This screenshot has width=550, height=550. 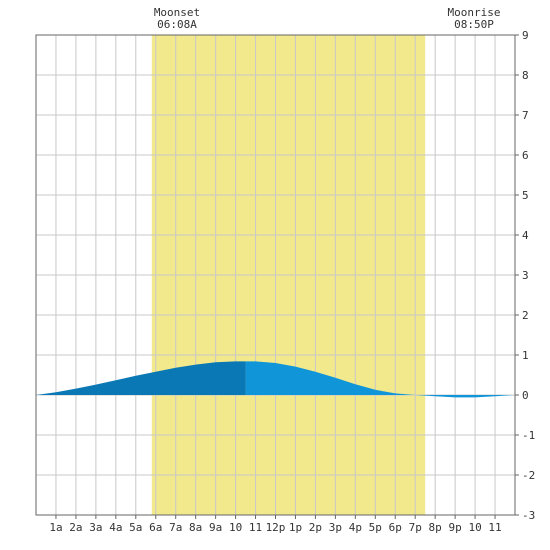 What do you see at coordinates (525, 275) in the screenshot?
I see `y-tick-label: 3` at bounding box center [525, 275].